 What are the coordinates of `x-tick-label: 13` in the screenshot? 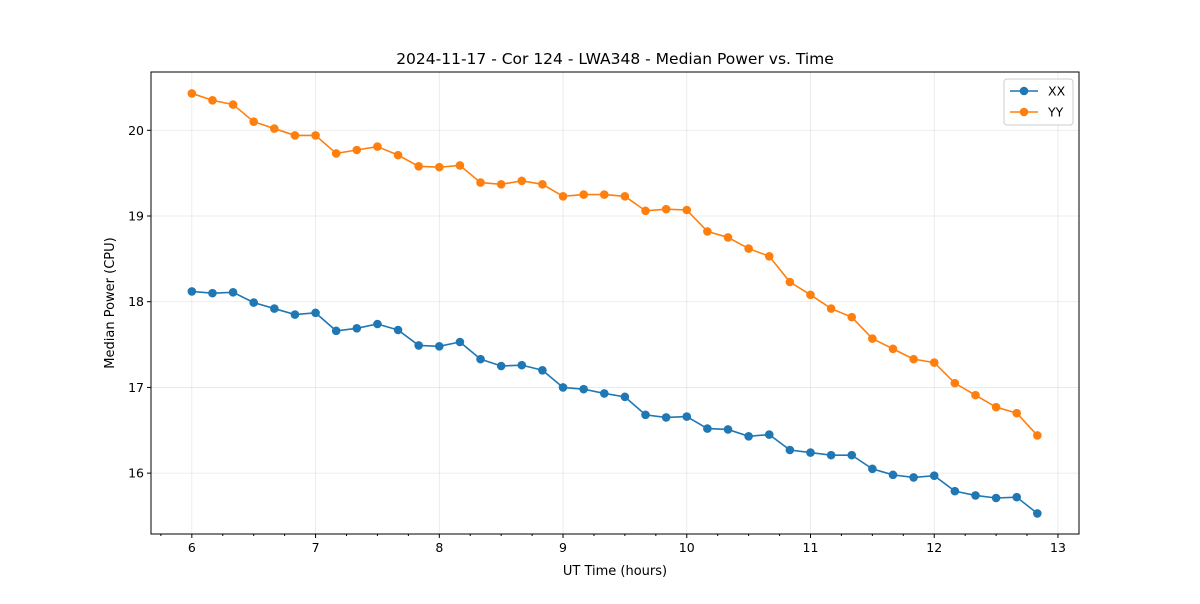 It's located at (1058, 547).